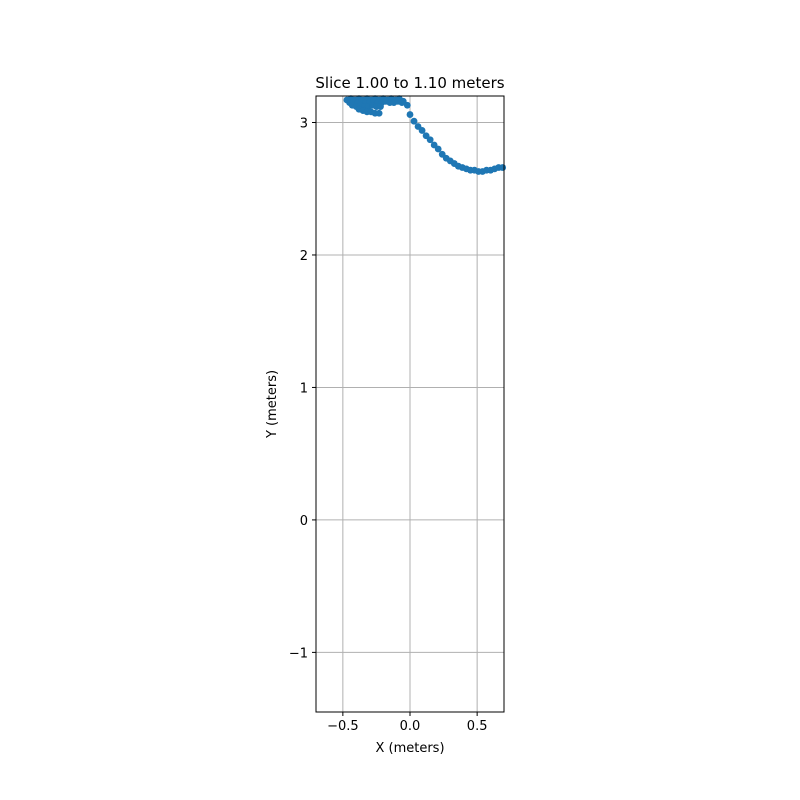 The image size is (800, 800). Describe the element at coordinates (410, 726) in the screenshot. I see `x-tick-label: 0.0` at that location.